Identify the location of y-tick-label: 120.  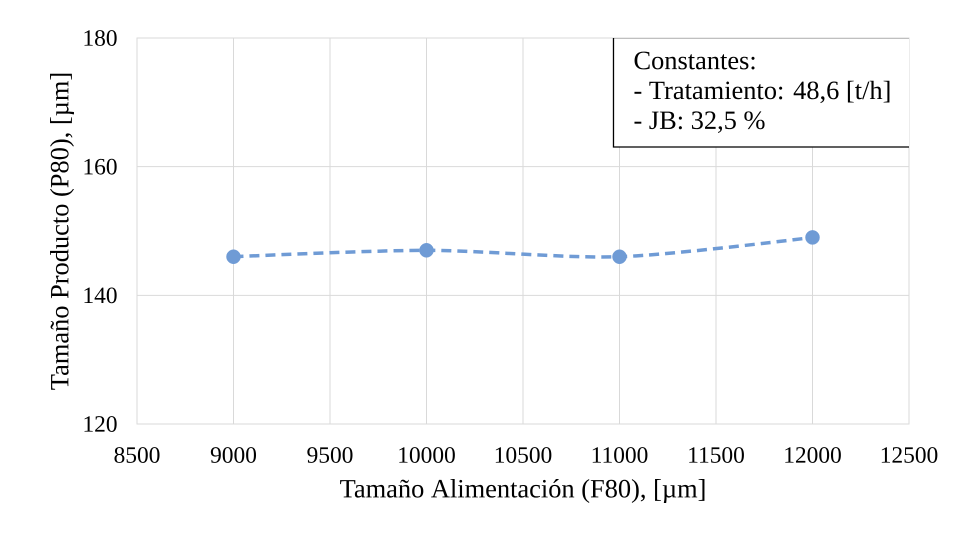
(100, 424).